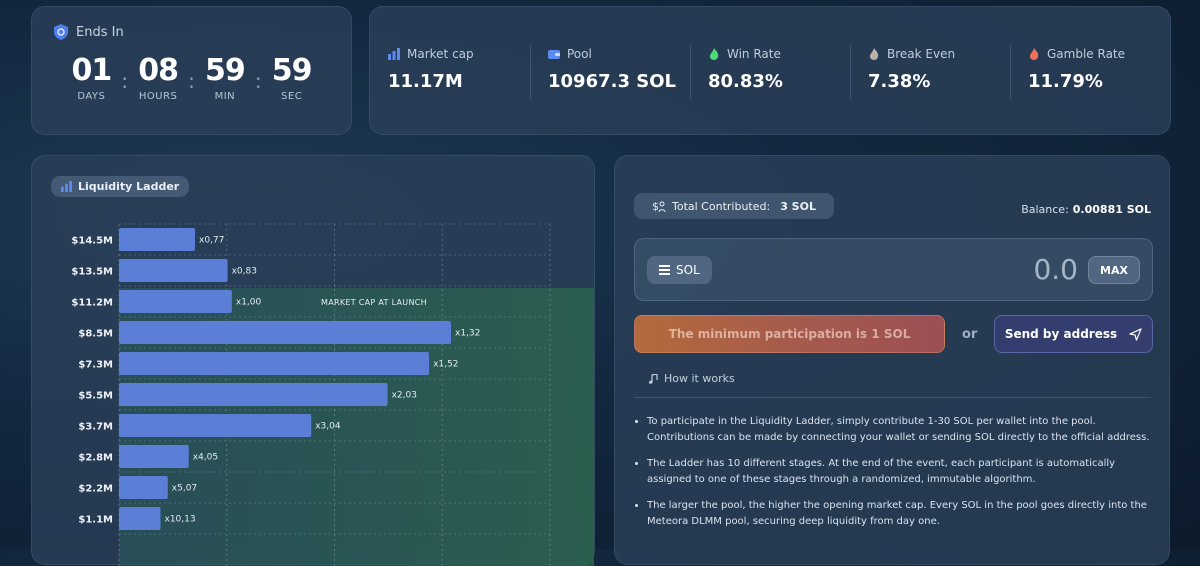 The height and width of the screenshot is (566, 1200). Describe the element at coordinates (374, 302) in the screenshot. I see `market-cap-at-launch-label: MARKET CAP AT LAUNCH` at that location.